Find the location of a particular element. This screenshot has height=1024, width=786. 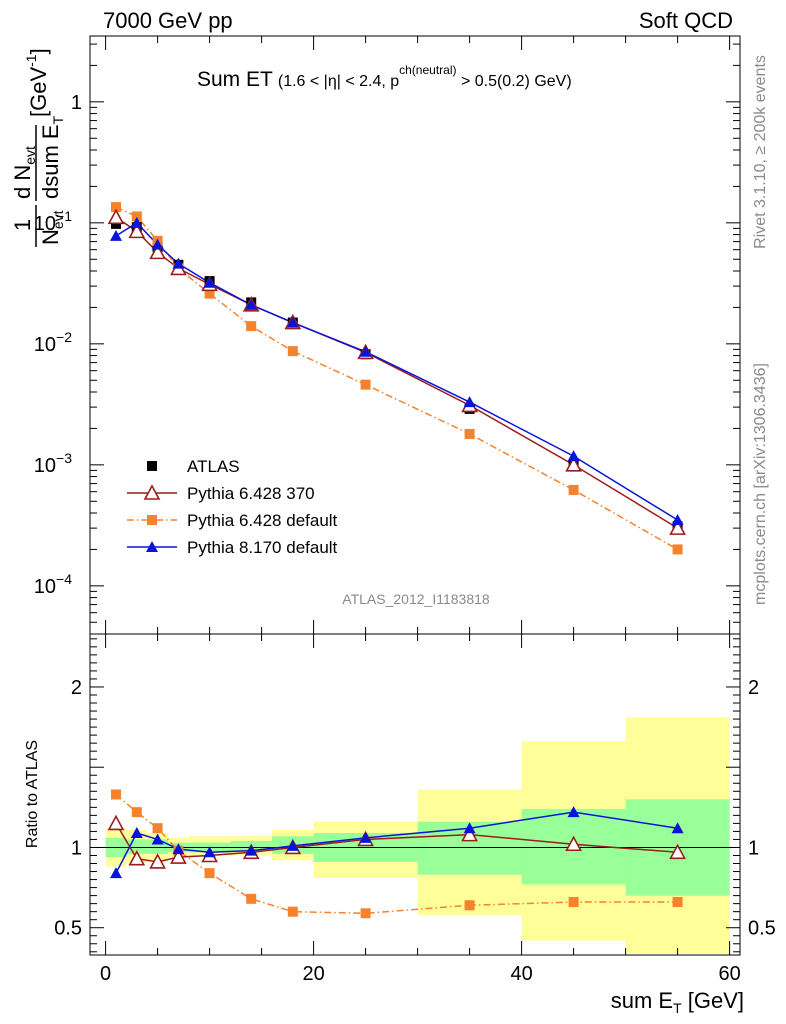

legend-label-pythia-8-170-default: Pythia 8.170 default is located at coordinates (262, 547).